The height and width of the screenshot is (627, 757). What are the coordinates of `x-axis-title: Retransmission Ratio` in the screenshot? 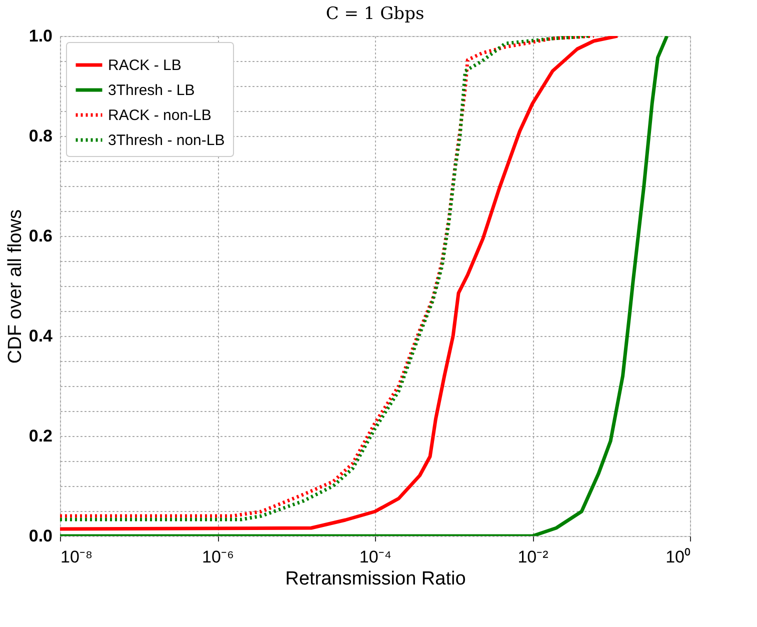 It's located at (375, 579).